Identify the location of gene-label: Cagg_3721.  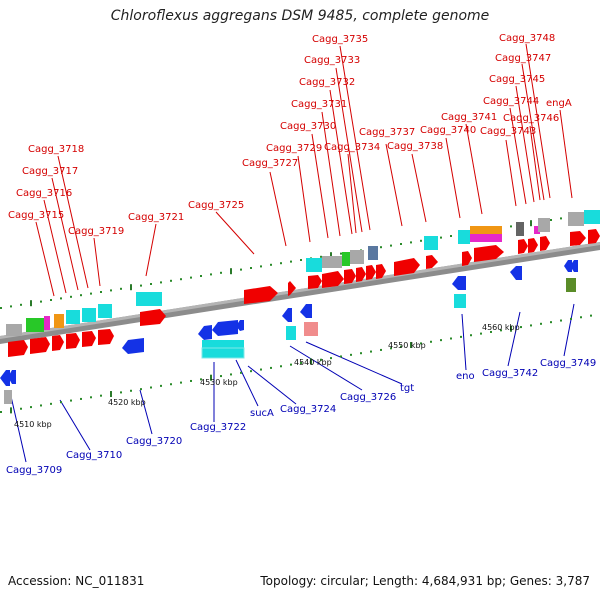
(156, 217).